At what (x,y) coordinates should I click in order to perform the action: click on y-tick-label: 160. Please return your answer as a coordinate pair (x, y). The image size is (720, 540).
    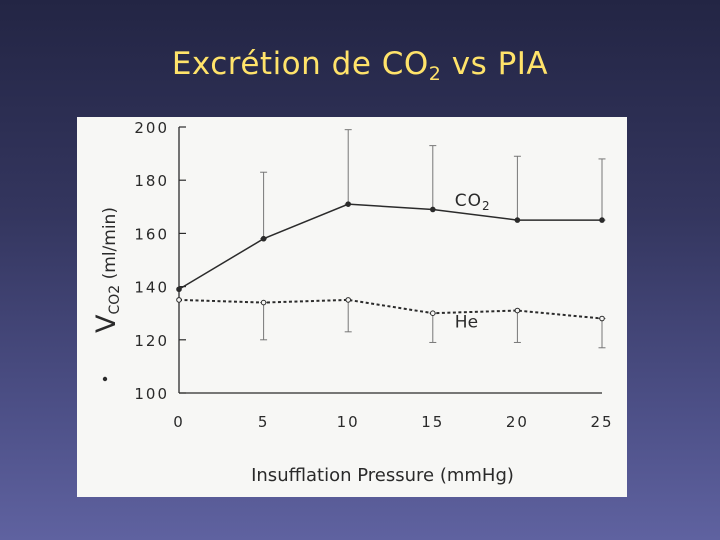
    Looking at the image, I should click on (151, 234).